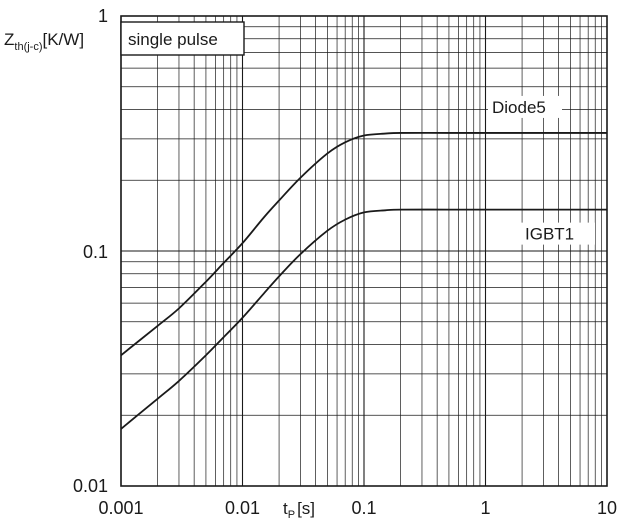 The width and height of the screenshot is (617, 524). I want to click on series-label-igbt1: IGBT1, so click(549, 234).